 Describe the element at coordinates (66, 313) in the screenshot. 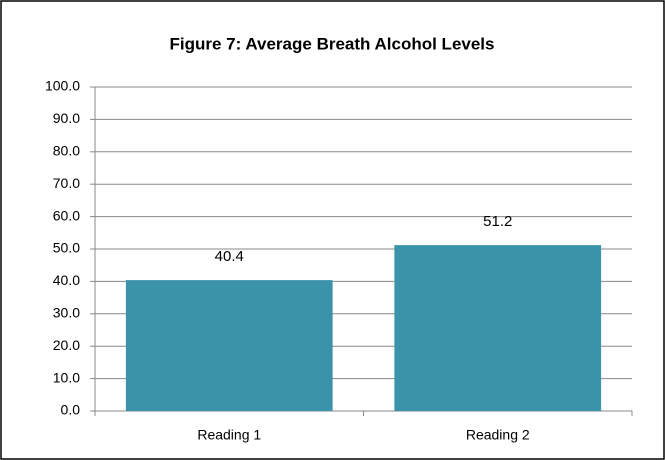

I see `y-tick-label: 30.0` at that location.